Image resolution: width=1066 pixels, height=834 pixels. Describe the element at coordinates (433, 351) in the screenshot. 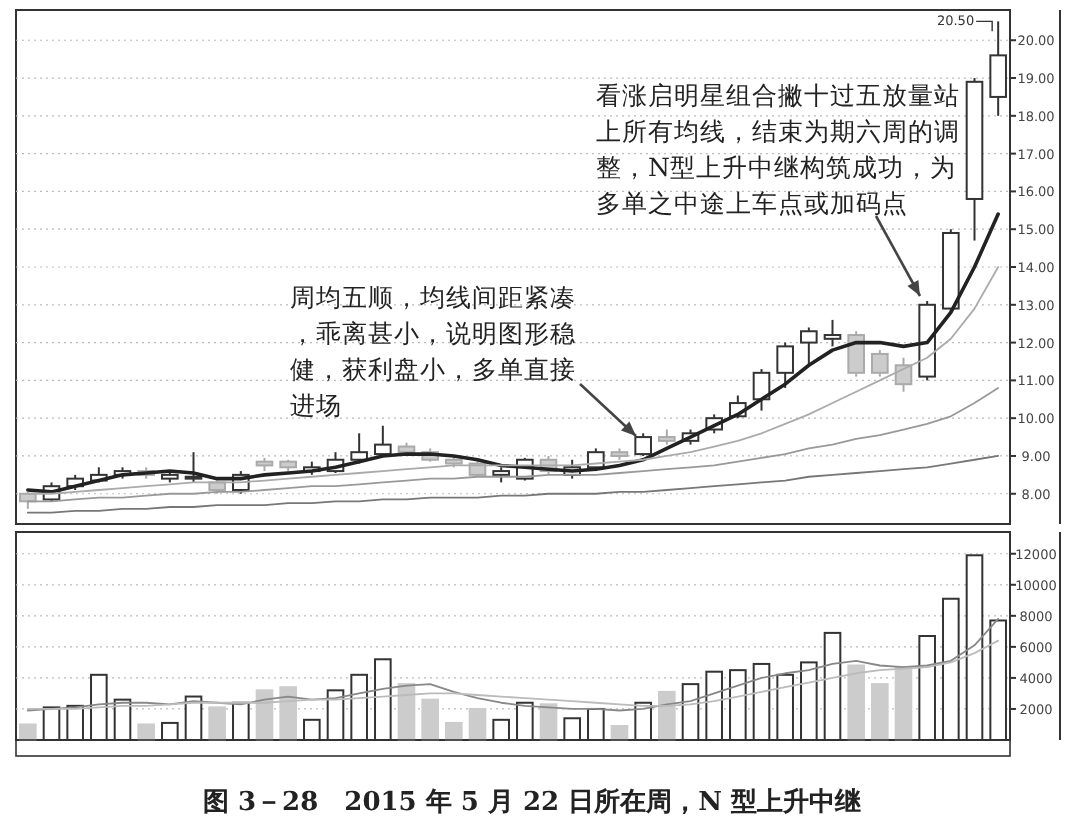

I see `annotation: 周均五顺，均线间距紧凑，乖离甚小，说明图形稳健，获利盘小，多单直接进场` at that location.